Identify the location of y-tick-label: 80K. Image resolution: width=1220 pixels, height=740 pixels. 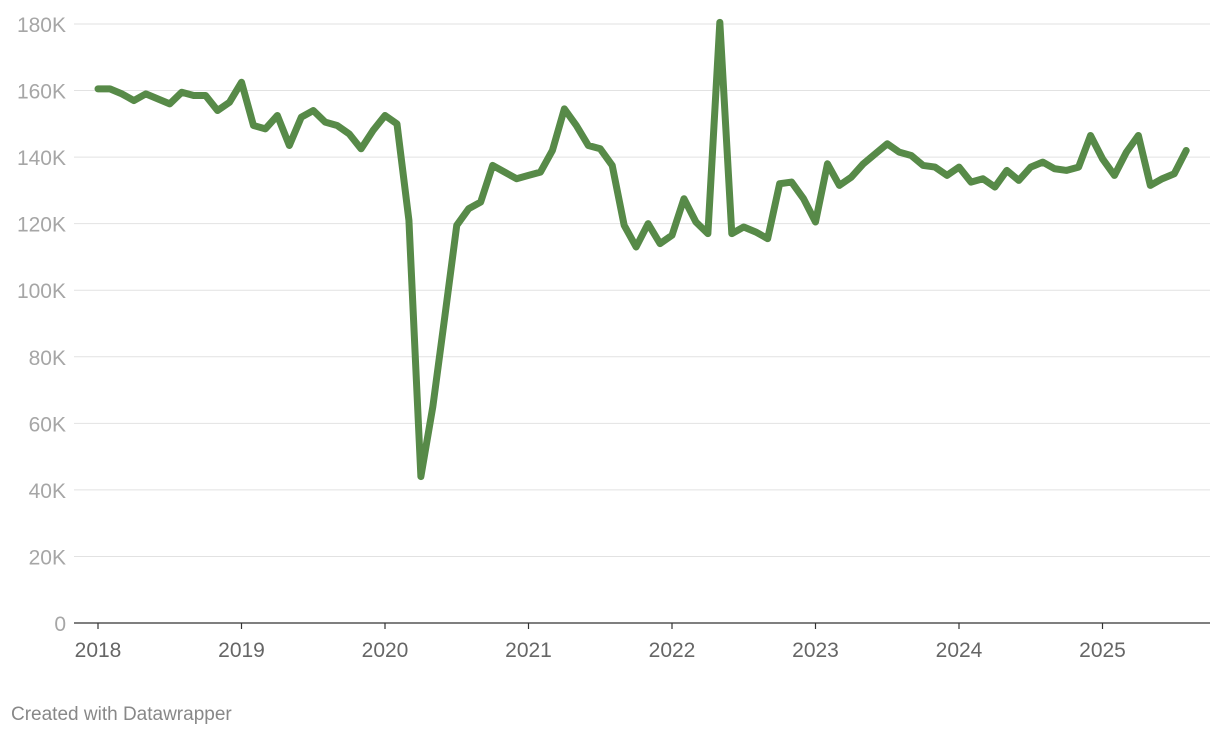
(47, 358).